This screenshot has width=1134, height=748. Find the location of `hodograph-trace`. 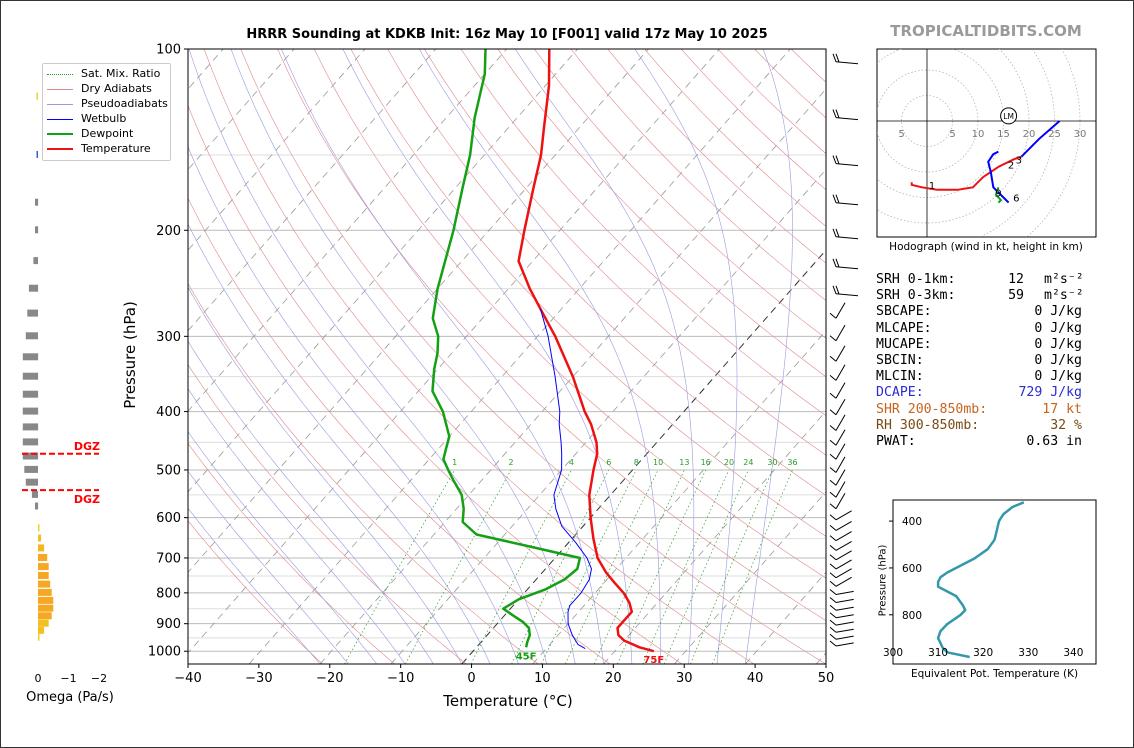

hodograph-trace is located at coordinates (966, 173).